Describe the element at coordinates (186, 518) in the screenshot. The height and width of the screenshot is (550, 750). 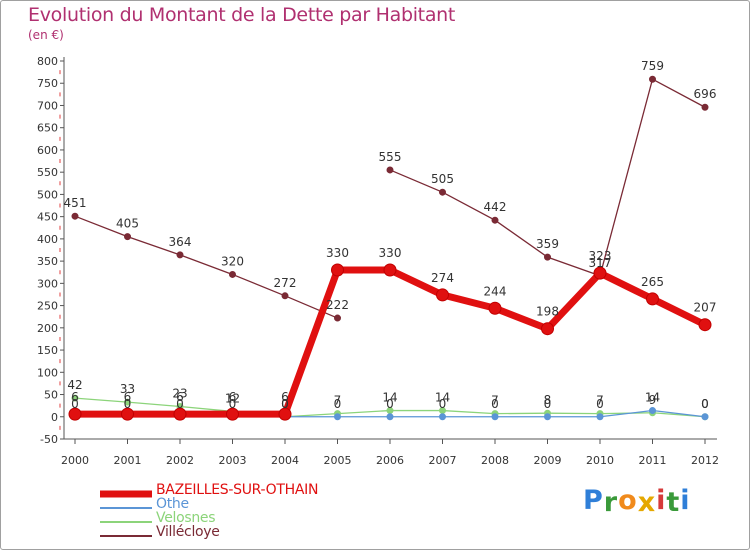
I see `legend-label-velosnes: Velosnes` at that location.